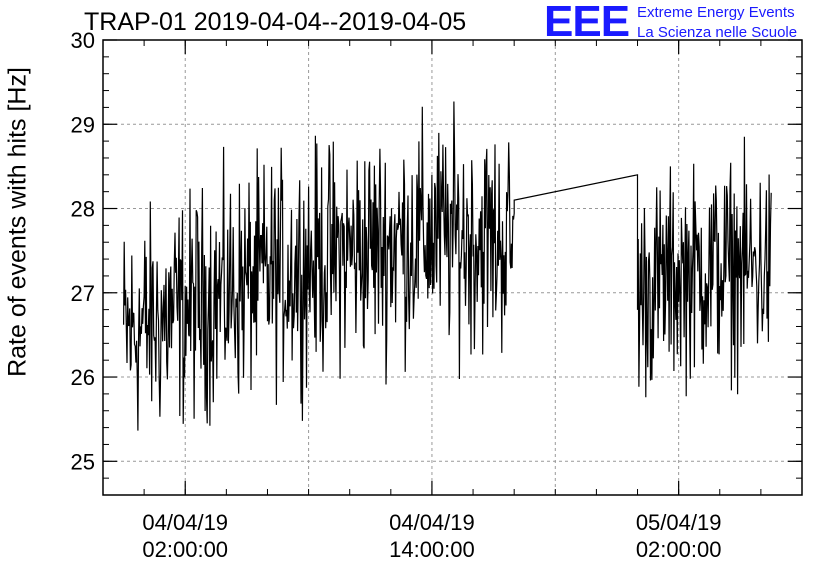 This screenshot has height=572, width=836. What do you see at coordinates (83, 461) in the screenshot?
I see `y-tick-label: 25` at bounding box center [83, 461].